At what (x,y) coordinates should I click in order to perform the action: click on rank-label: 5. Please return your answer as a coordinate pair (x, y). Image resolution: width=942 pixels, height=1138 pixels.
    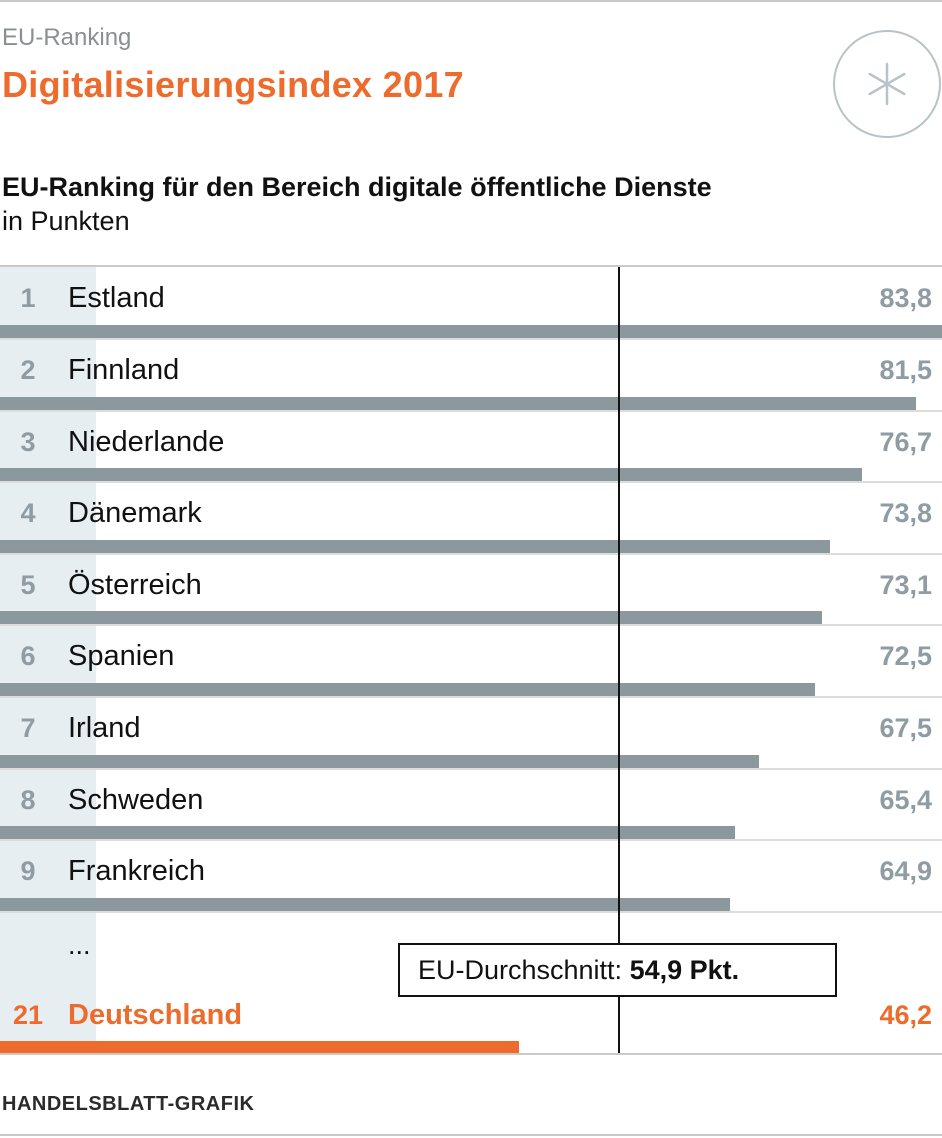
    Looking at the image, I should click on (28, 585).